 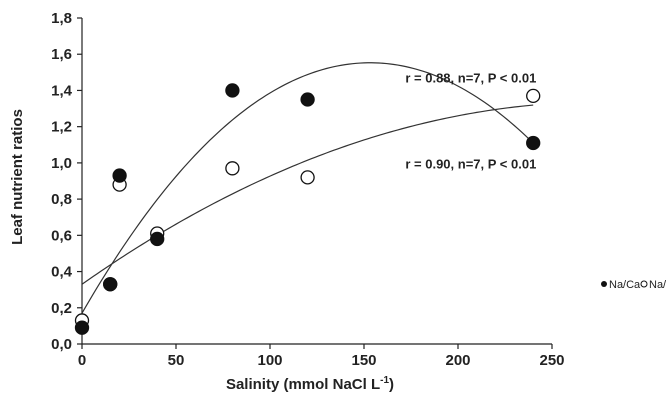 I want to click on legend-label-na-ca: Na/Ca, so click(x=625, y=285).